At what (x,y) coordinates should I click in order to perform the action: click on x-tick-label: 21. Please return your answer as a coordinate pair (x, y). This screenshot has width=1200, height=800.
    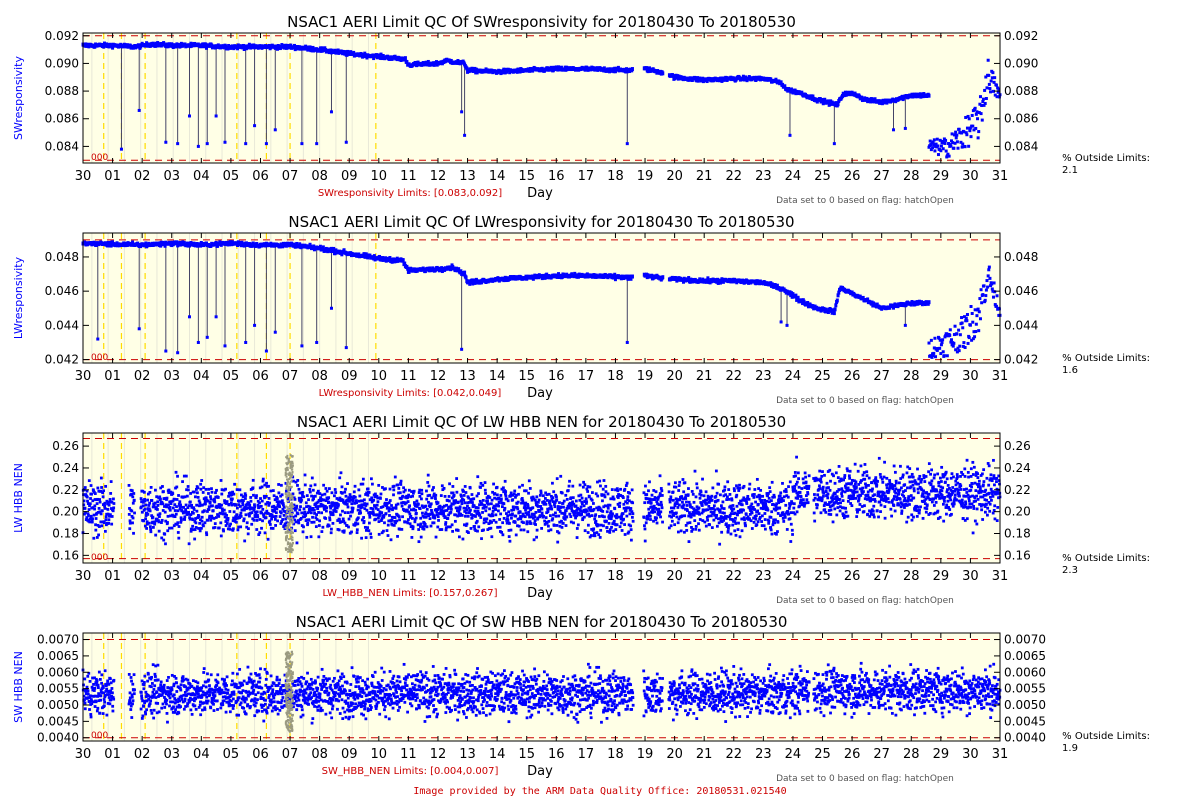
    Looking at the image, I should click on (704, 176).